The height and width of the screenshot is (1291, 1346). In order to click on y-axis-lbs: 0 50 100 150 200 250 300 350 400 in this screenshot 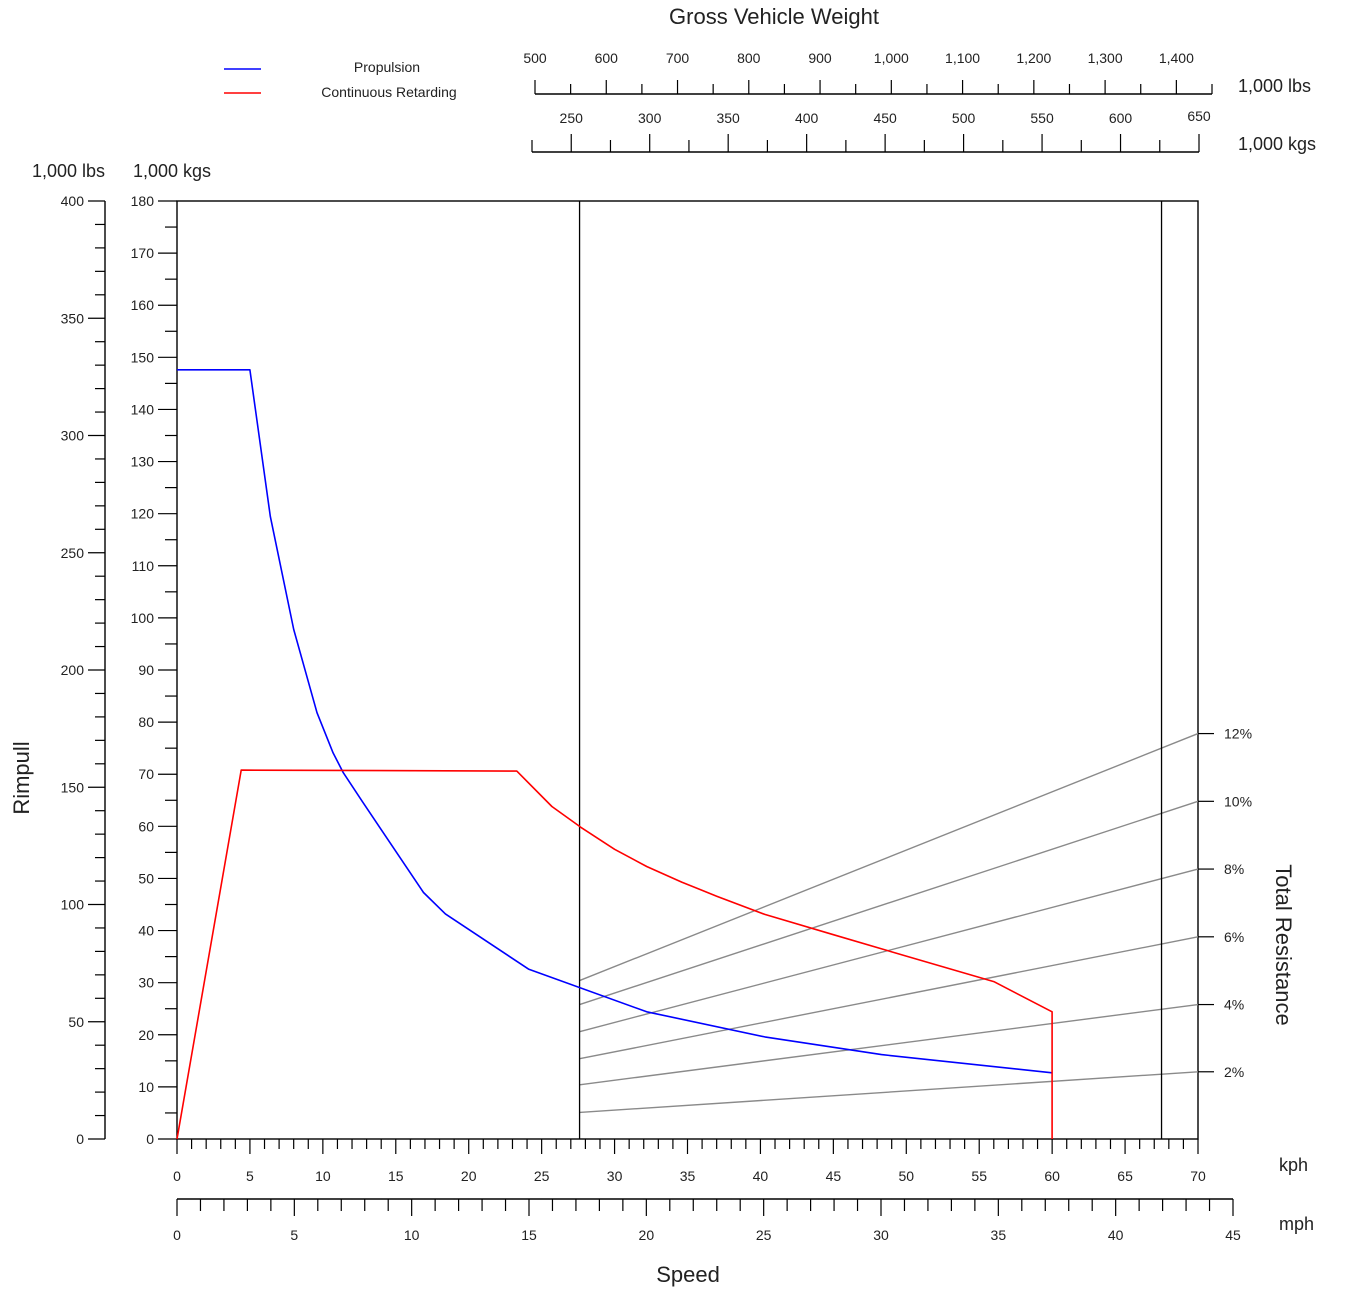, I will do `click(83, 670)`.